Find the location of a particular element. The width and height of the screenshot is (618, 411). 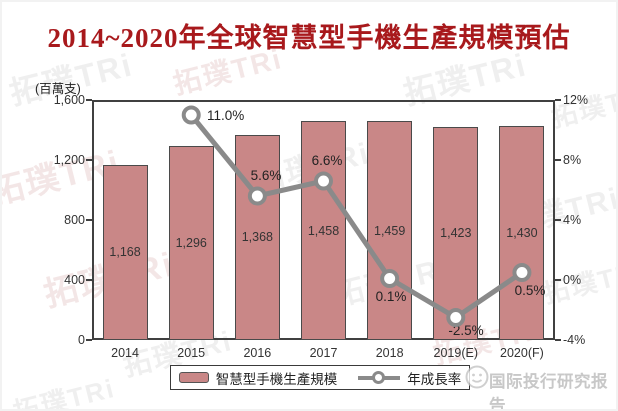

bar-value-label: 1,458 is located at coordinates (323, 230).